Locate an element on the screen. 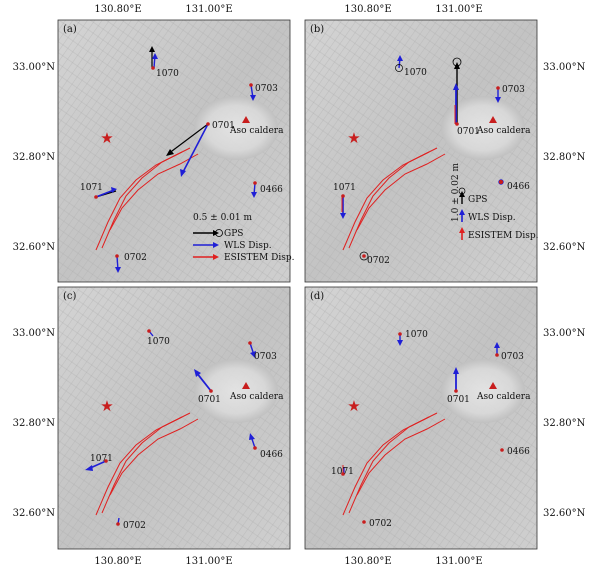 The height and width of the screenshot is (570, 591). panel-tag: (a) is located at coordinates (70, 29).